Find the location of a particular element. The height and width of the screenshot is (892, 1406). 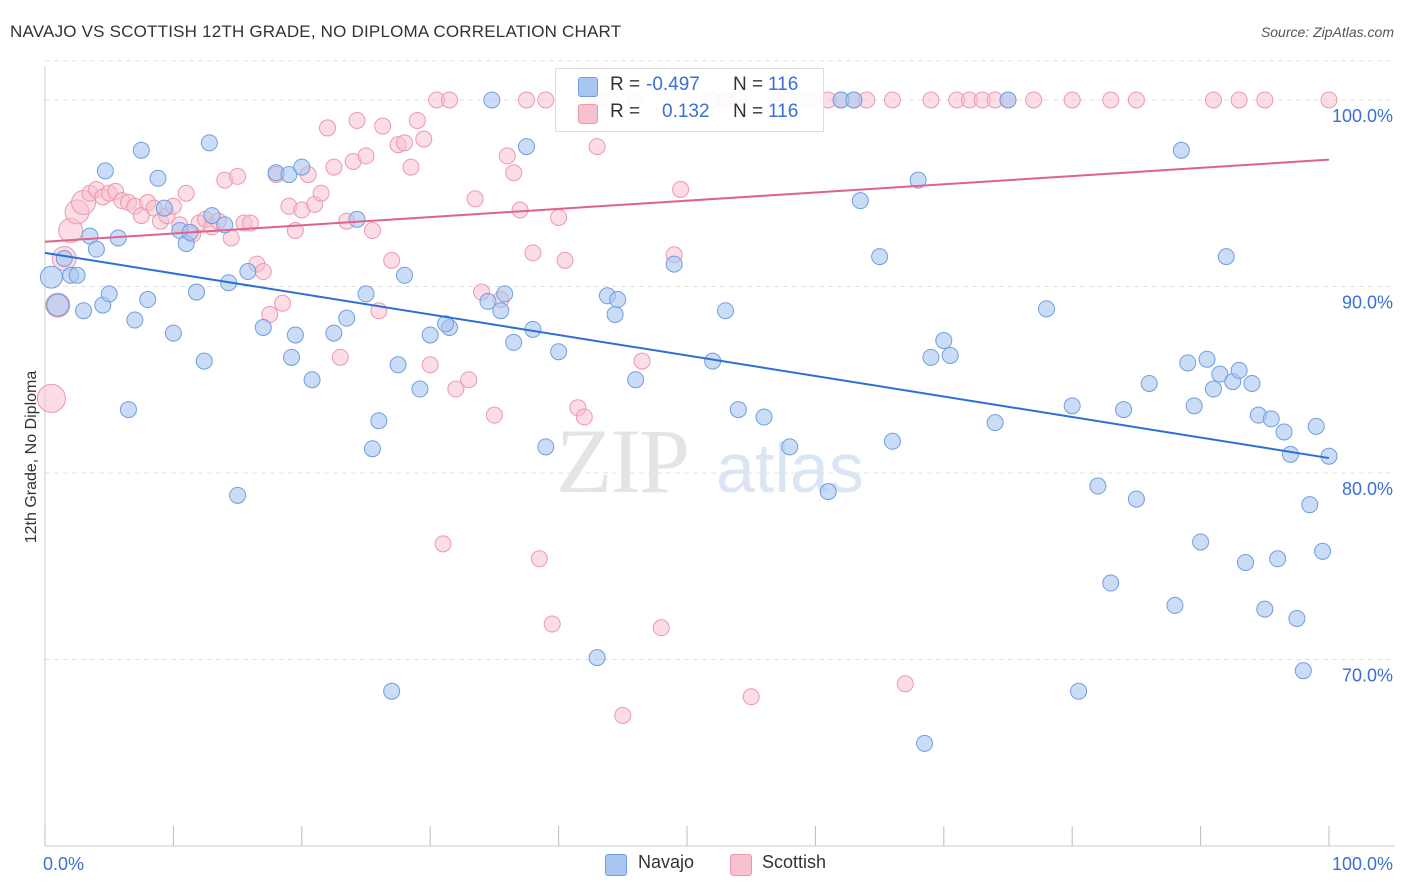

y-tick-label: 70.0% is located at coordinates (1367, 675).